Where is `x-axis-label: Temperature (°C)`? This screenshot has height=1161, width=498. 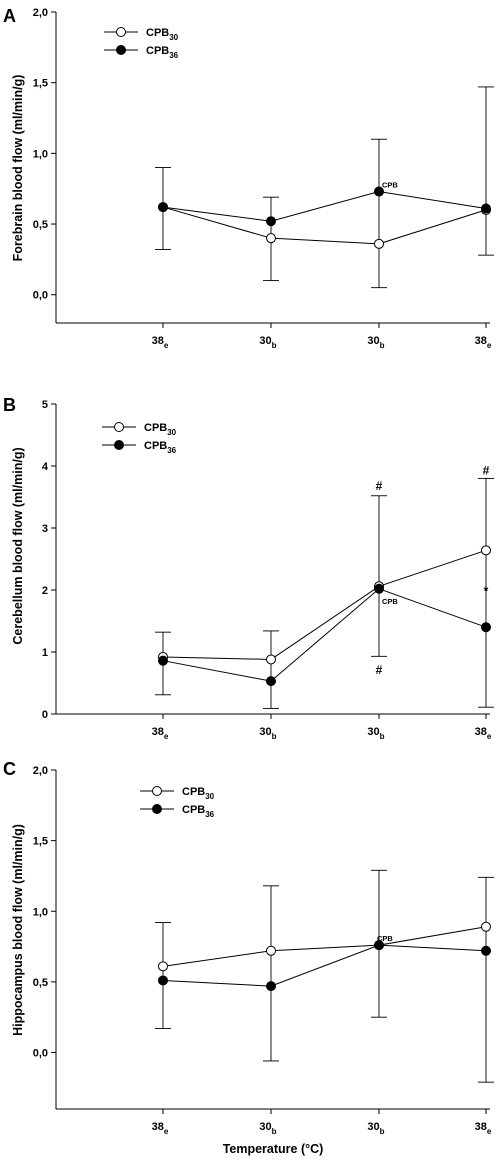
x-axis-label: Temperature (°C) is located at coordinates (273, 1149).